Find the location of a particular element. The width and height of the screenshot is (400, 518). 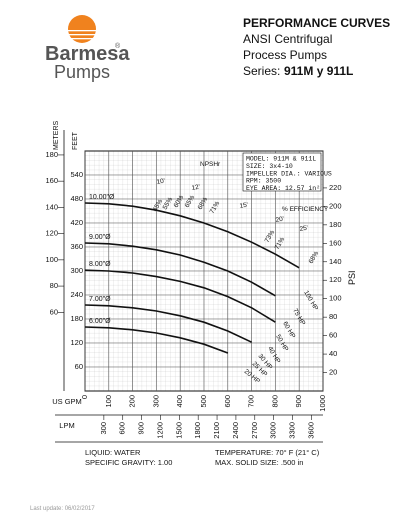

lpm-tick-label: 600 is located at coordinates (122, 428).